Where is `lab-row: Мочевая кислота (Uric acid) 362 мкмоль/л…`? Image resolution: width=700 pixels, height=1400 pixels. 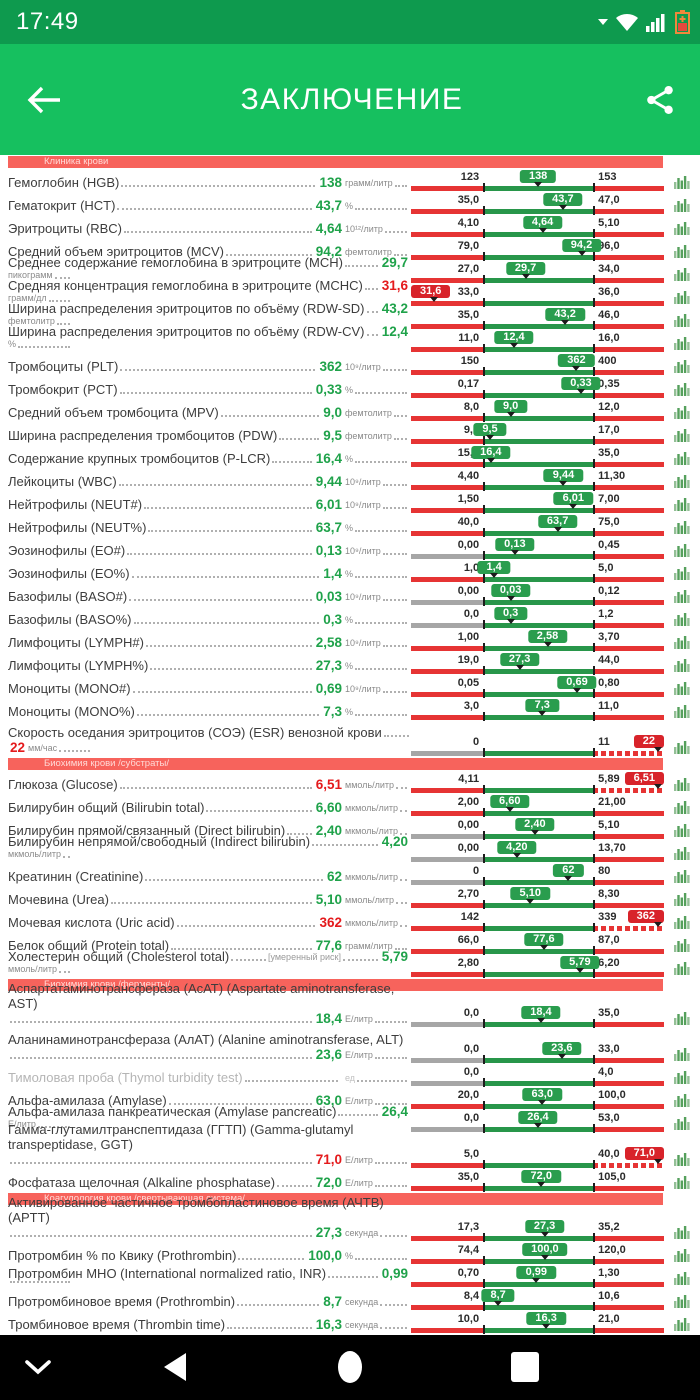 lab-row: Мочевая кислота (Uric acid) 362 мкмоль/л… is located at coordinates (350, 920).